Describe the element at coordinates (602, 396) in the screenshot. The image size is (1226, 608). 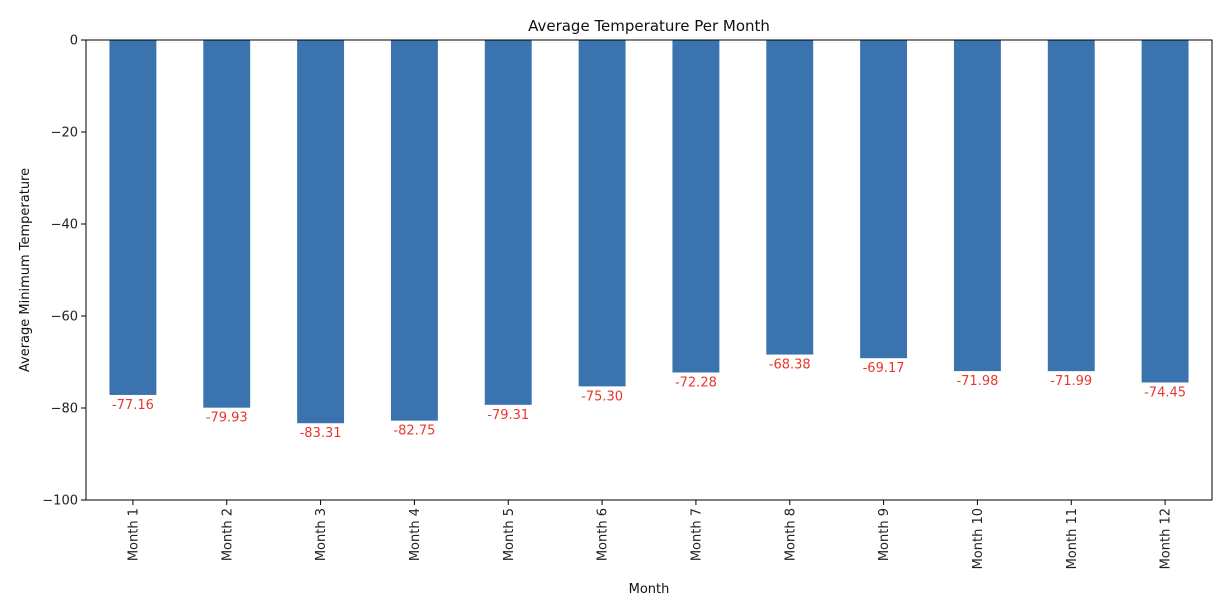
I see `data-label-6: -75.30` at that location.